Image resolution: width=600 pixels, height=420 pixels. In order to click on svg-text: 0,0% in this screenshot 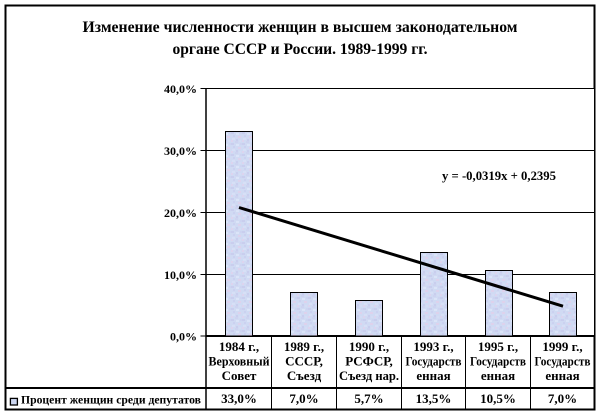, I will do `click(183, 337)`.